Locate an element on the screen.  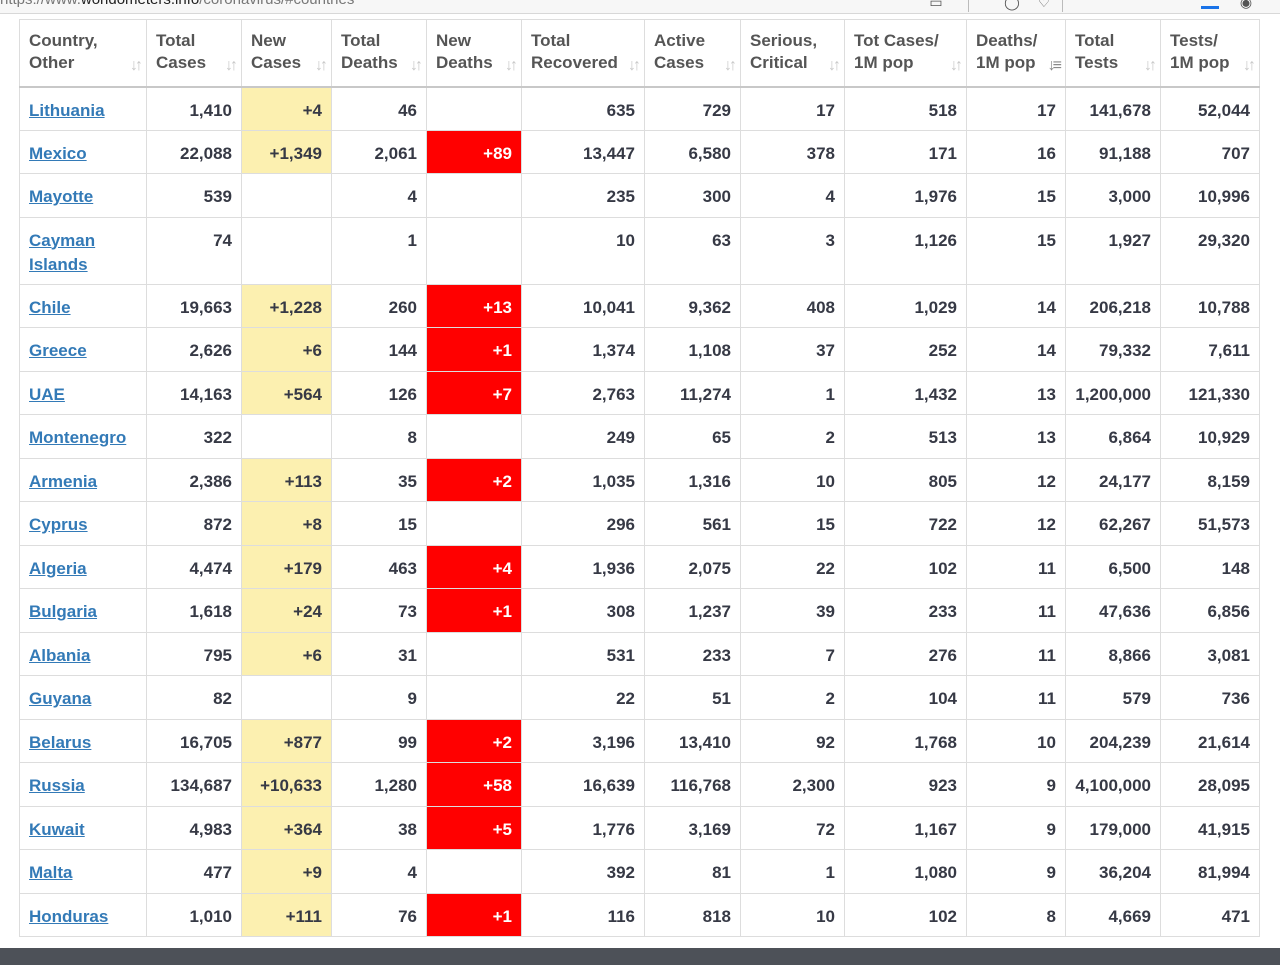
country-link: Algeria is located at coordinates (58, 568).